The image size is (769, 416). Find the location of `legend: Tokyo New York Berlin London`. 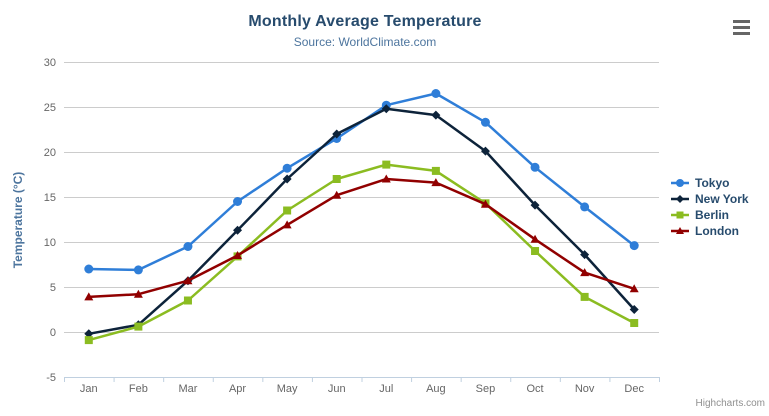

legend: Tokyo New York Berlin London is located at coordinates (710, 207).